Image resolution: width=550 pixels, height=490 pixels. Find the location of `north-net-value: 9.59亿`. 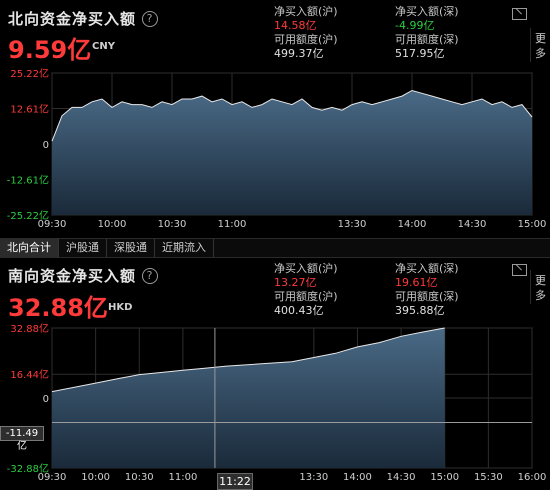

north-net-value: 9.59亿 is located at coordinates (49, 47).